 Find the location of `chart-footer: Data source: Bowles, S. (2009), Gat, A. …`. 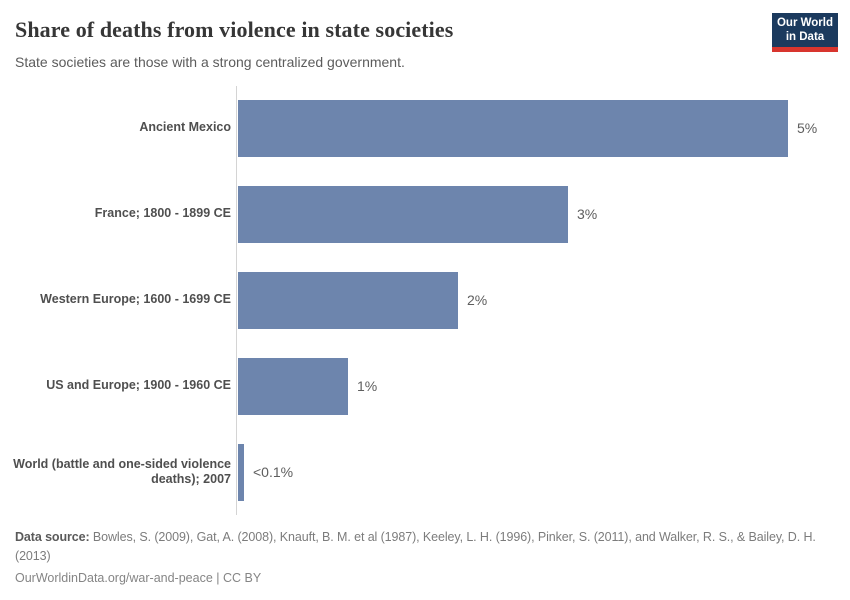

chart-footer: Data source: Bowles, S. (2009), Gat, A. … is located at coordinates (427, 558).